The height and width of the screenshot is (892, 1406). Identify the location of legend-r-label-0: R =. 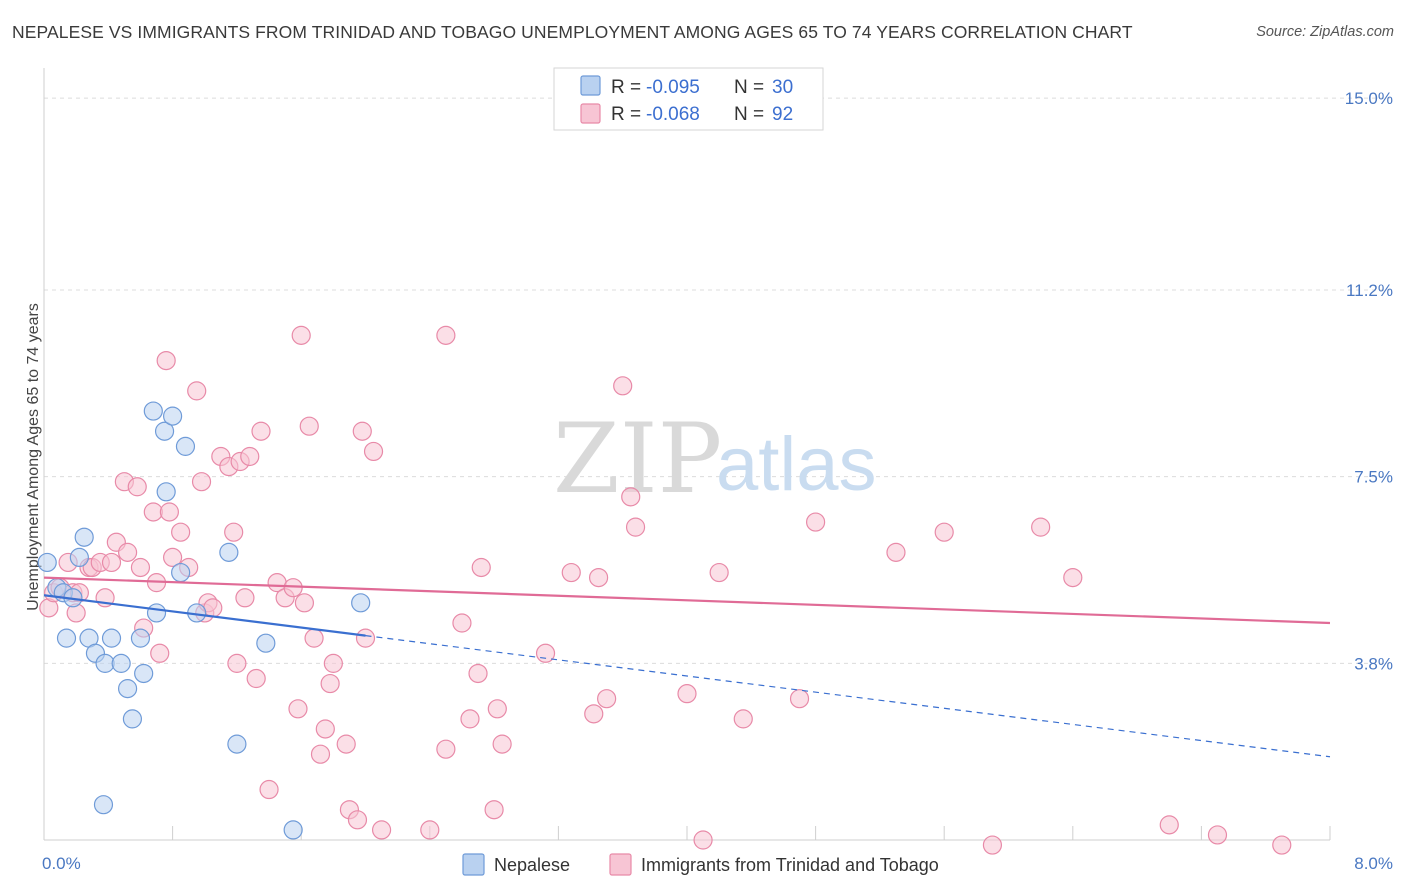
(626, 87).